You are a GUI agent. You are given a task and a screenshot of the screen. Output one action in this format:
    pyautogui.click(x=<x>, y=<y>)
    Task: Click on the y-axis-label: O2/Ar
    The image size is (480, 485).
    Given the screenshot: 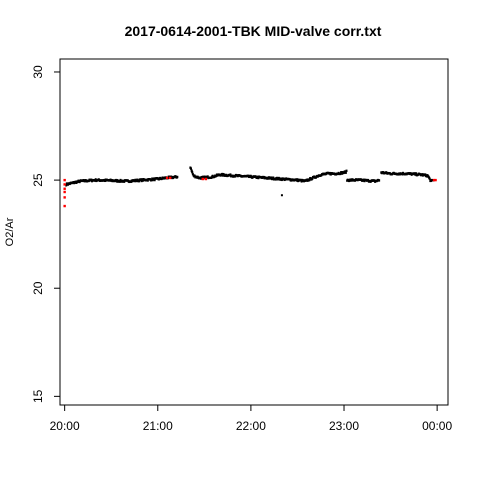 What is the action you would take?
    pyautogui.click(x=10, y=231)
    